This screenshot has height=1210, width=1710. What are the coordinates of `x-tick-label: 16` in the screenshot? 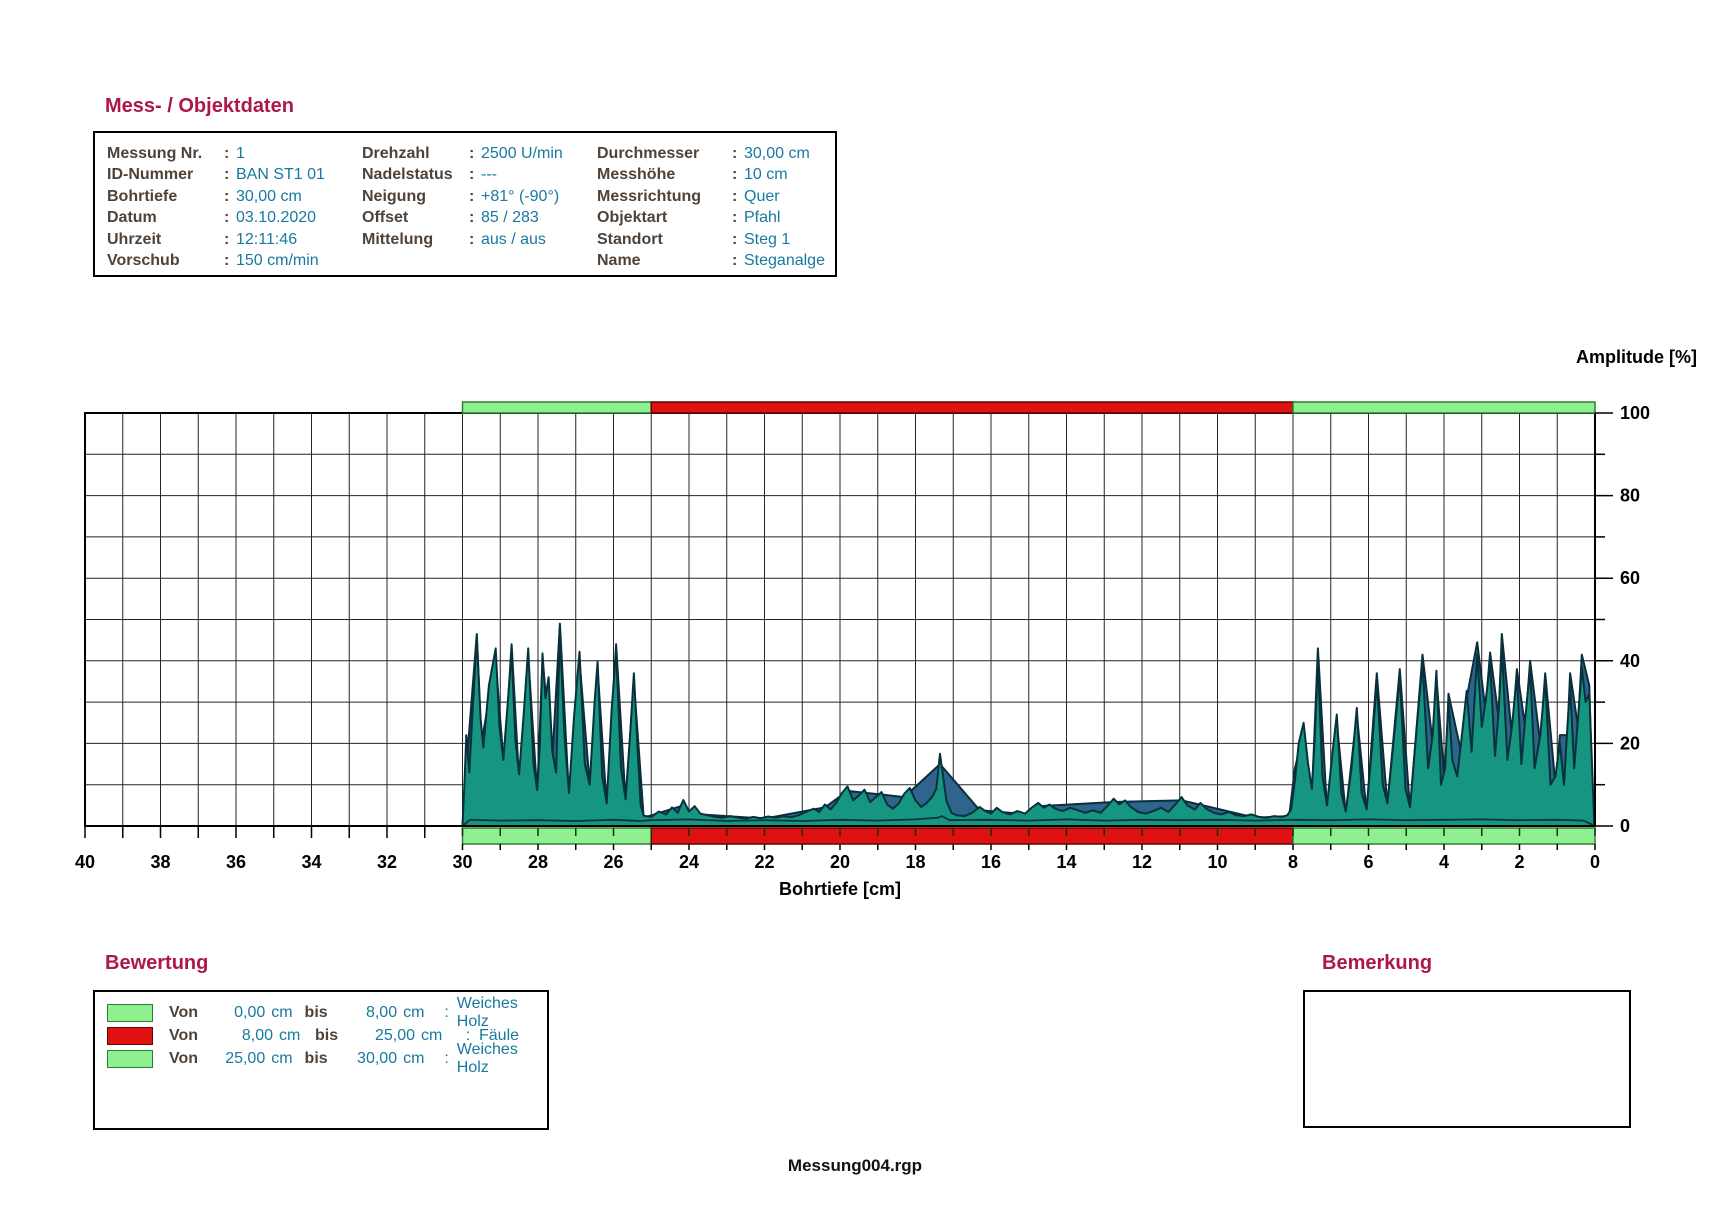 It's located at (991, 862).